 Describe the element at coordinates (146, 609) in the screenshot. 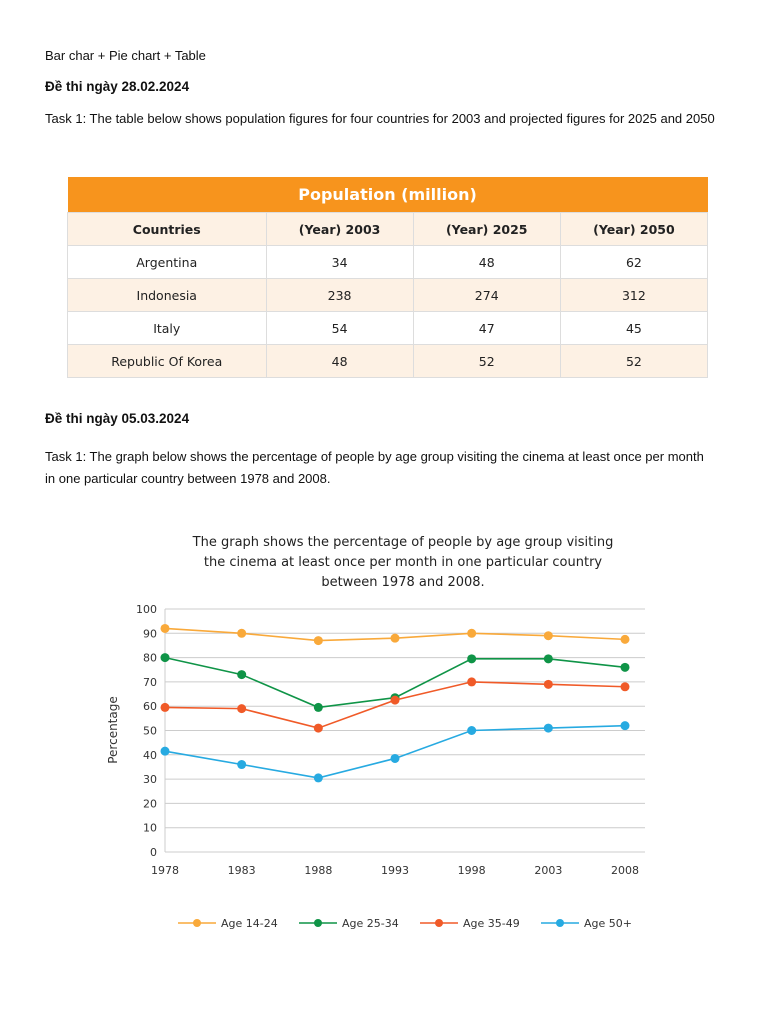

I see `y-tick-label: 100` at that location.